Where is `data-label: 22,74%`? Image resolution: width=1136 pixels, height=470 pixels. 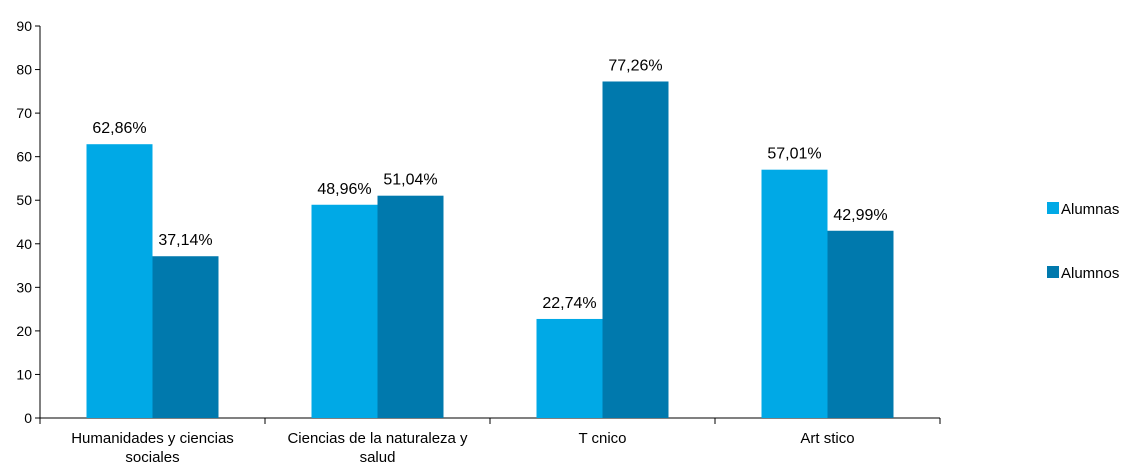 data-label: 22,74% is located at coordinates (569, 303).